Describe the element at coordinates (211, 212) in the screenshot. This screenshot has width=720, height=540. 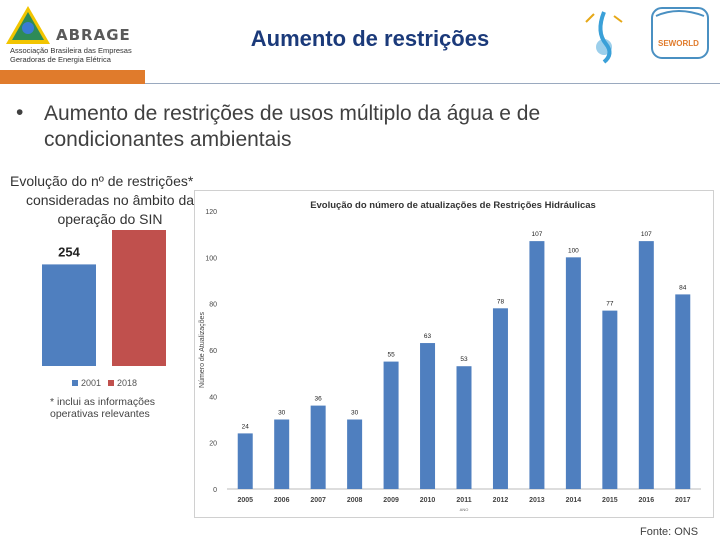
I see `y-tick-label: 120` at that location.